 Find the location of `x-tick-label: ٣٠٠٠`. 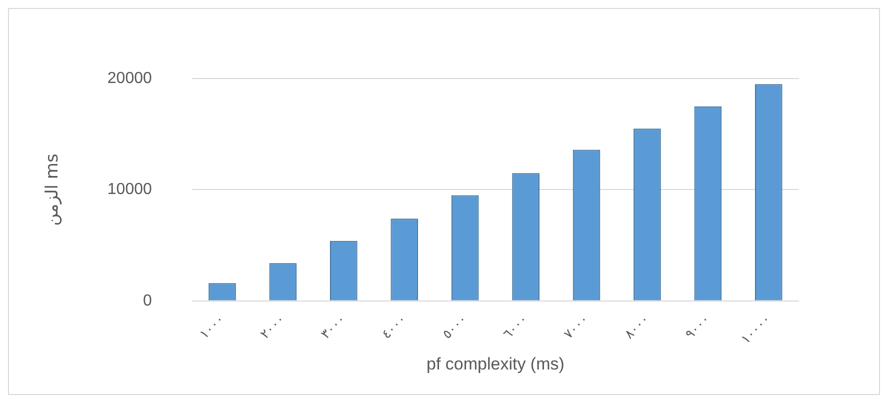

x-tick-label: ٣٠٠٠ is located at coordinates (333, 327).